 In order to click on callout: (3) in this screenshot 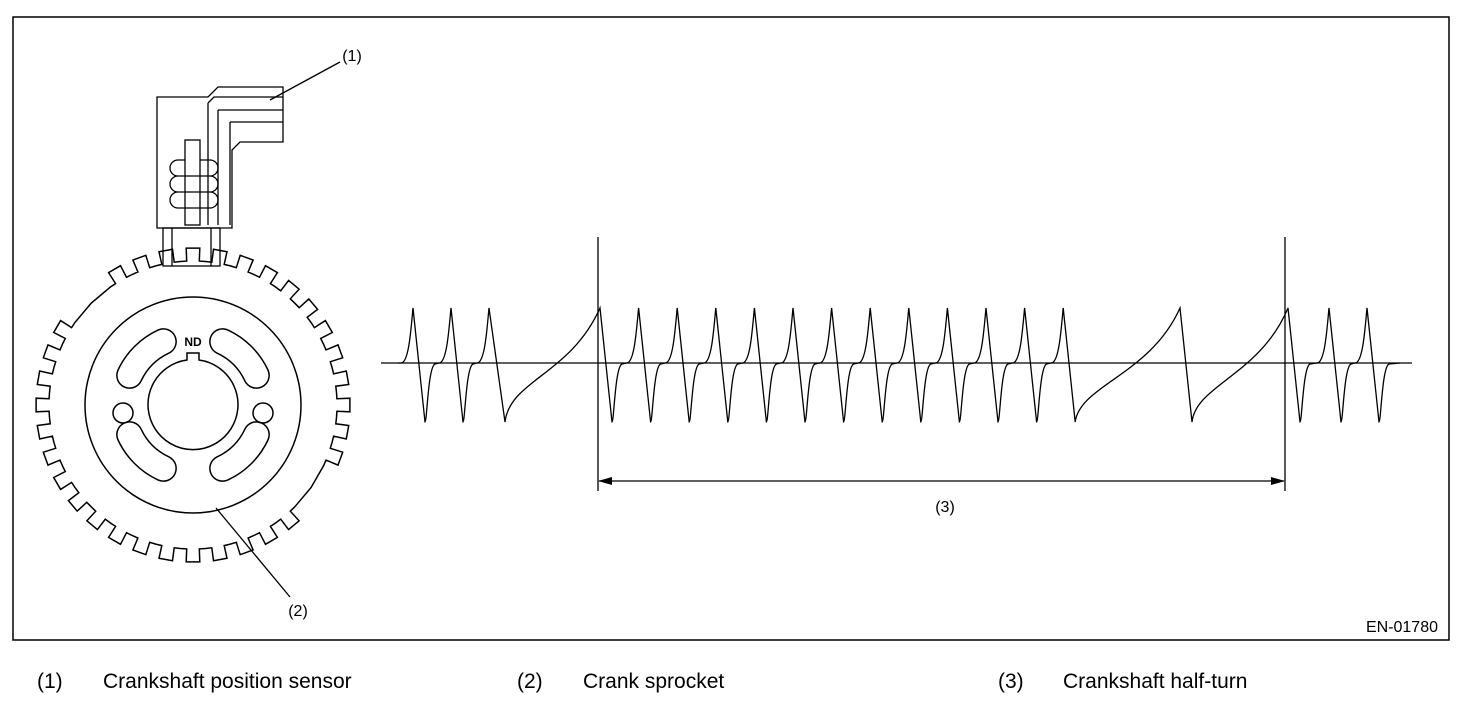, I will do `click(945, 507)`.